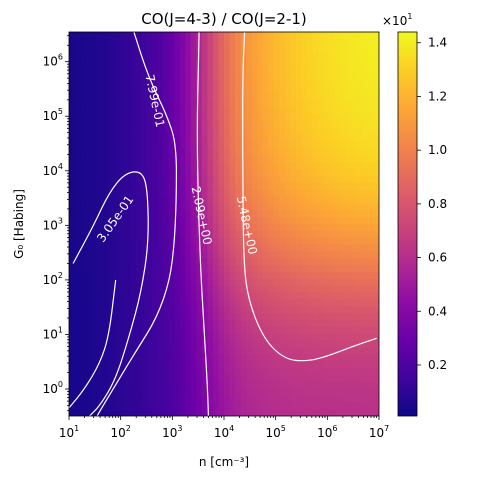  Describe the element at coordinates (409, 16) in the screenshot. I see `colorbar-multiplier-exp: 1` at that location.